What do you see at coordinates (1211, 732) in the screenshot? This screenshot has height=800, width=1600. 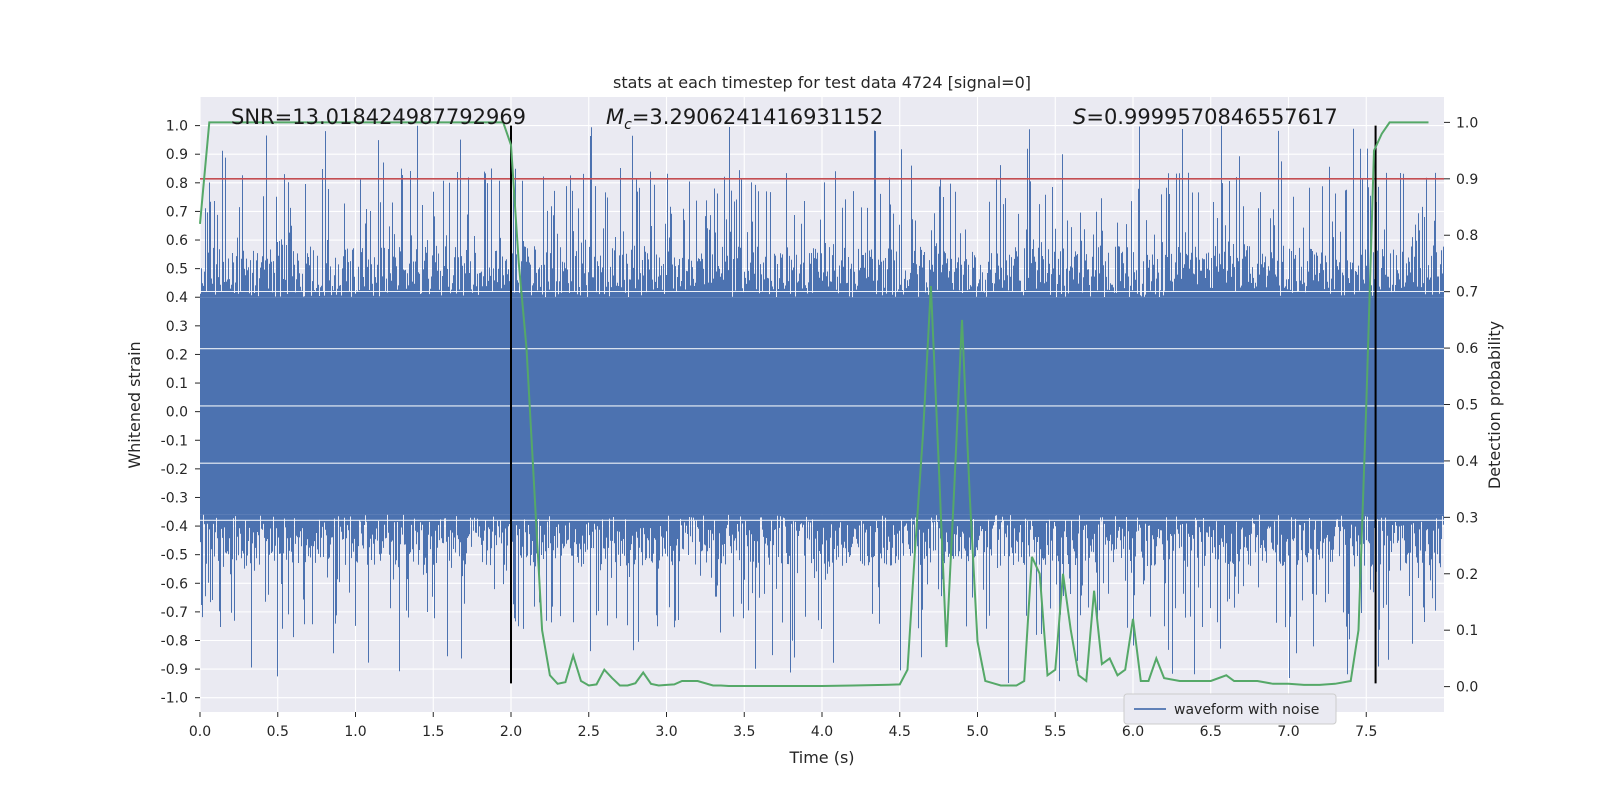 I see `x-tick-label-13: 6.5` at bounding box center [1211, 732].